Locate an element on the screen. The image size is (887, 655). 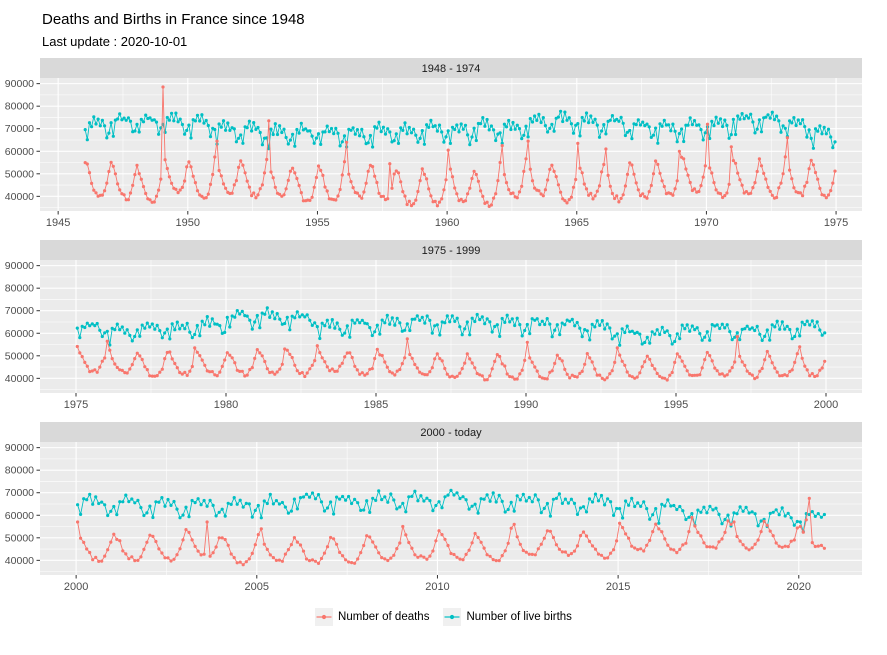
facet-strip-label: 1975 - 1999 is located at coordinates (451, 251).